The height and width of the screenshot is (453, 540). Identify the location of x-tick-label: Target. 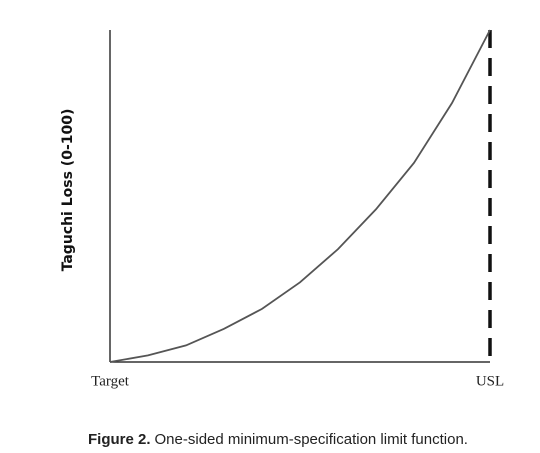
(110, 381).